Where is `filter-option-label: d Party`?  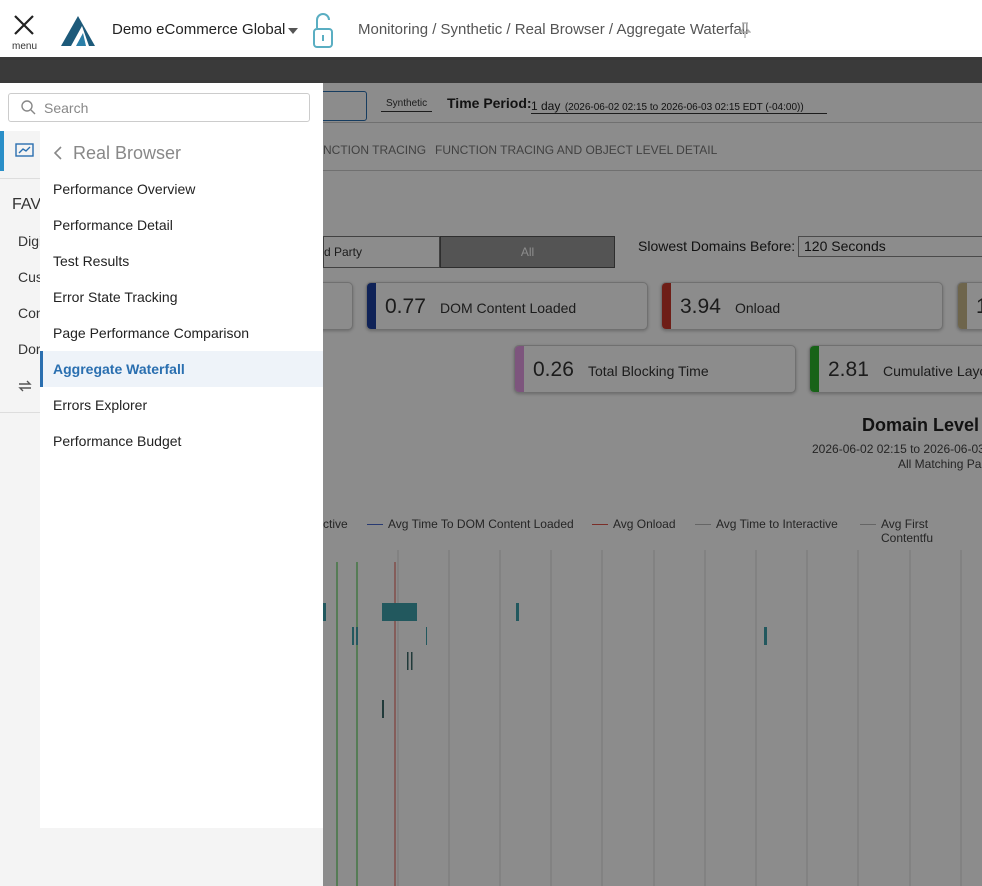 filter-option-label: d Party is located at coordinates (343, 252).